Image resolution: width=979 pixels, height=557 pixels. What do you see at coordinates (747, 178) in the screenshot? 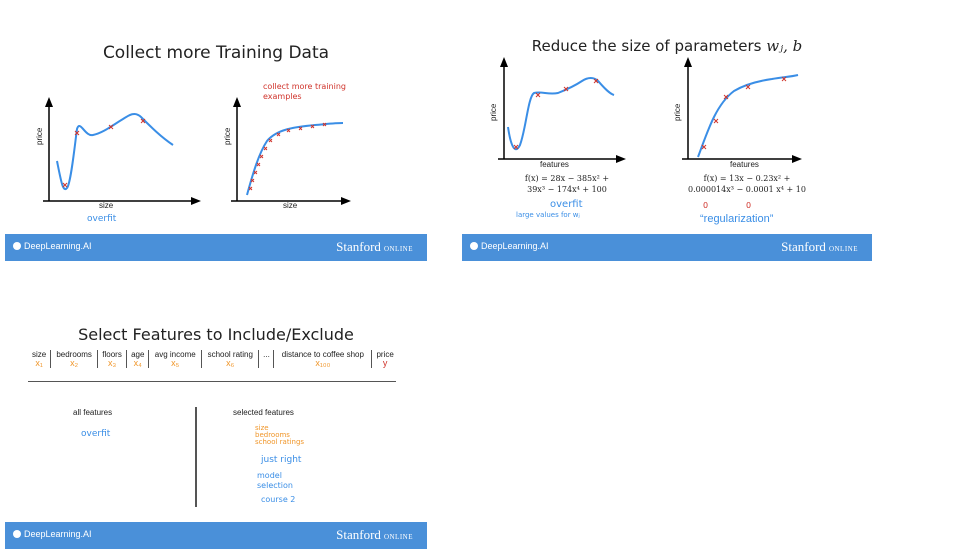
I see `equation-line-1: f(x) = 13x − 0.23x² +` at bounding box center [747, 178].